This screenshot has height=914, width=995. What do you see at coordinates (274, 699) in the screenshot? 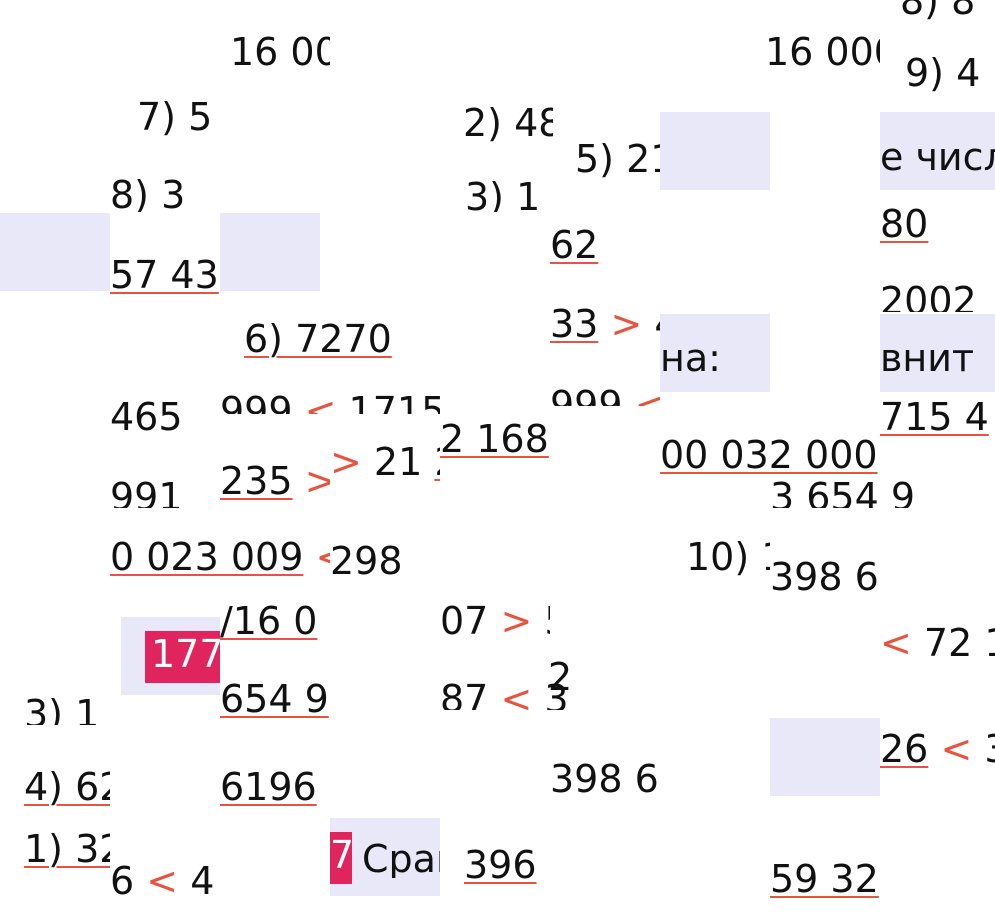
I see `fragment-38: 654 9` at bounding box center [274, 699].